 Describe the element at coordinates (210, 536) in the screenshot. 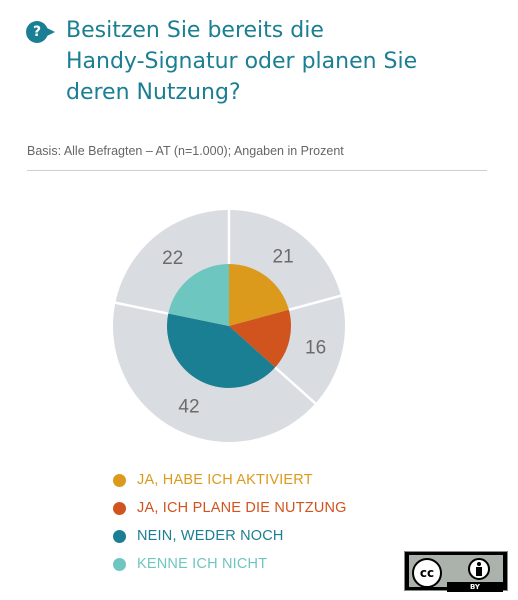

I see `legend-label: NEIN, WEDER NOCH` at that location.